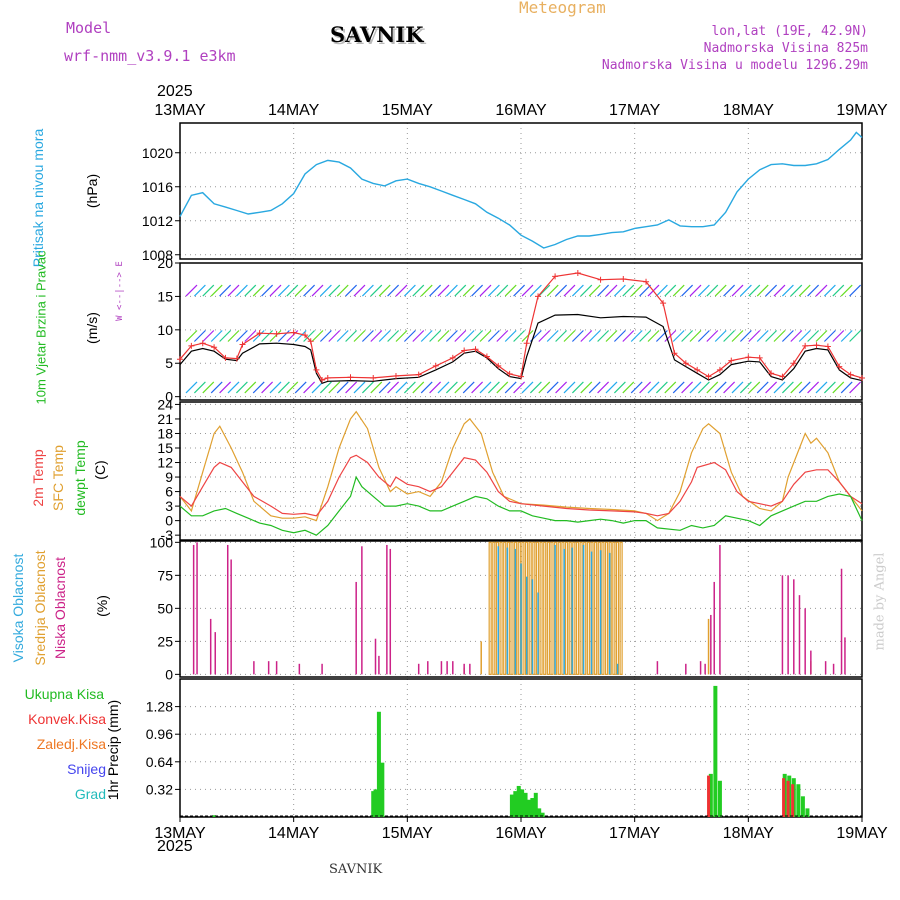  I want to click on wind-speed-line, so click(521, 349).